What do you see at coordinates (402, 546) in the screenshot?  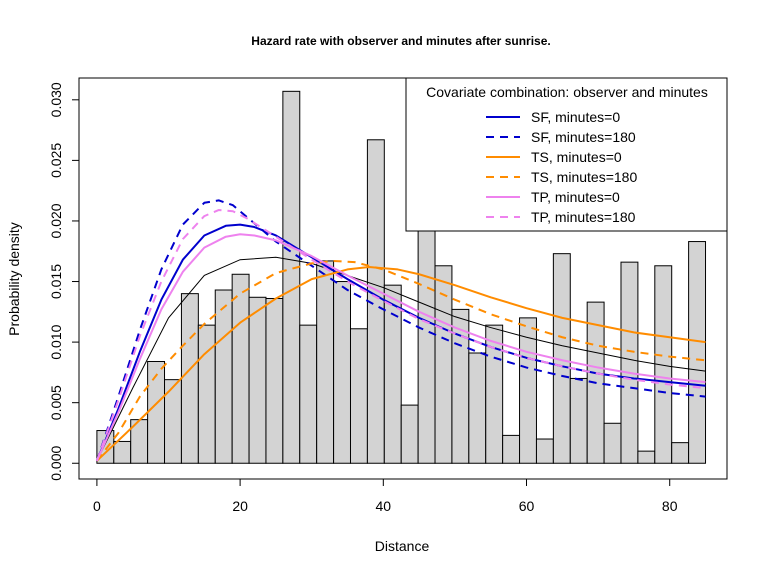 I see `x-axis-label: Distance` at bounding box center [402, 546].